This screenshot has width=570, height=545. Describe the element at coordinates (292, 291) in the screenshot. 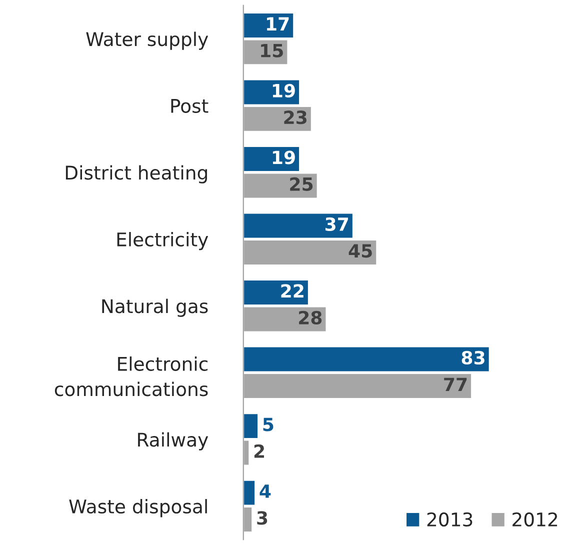

I see `data-label: 22` at that location.